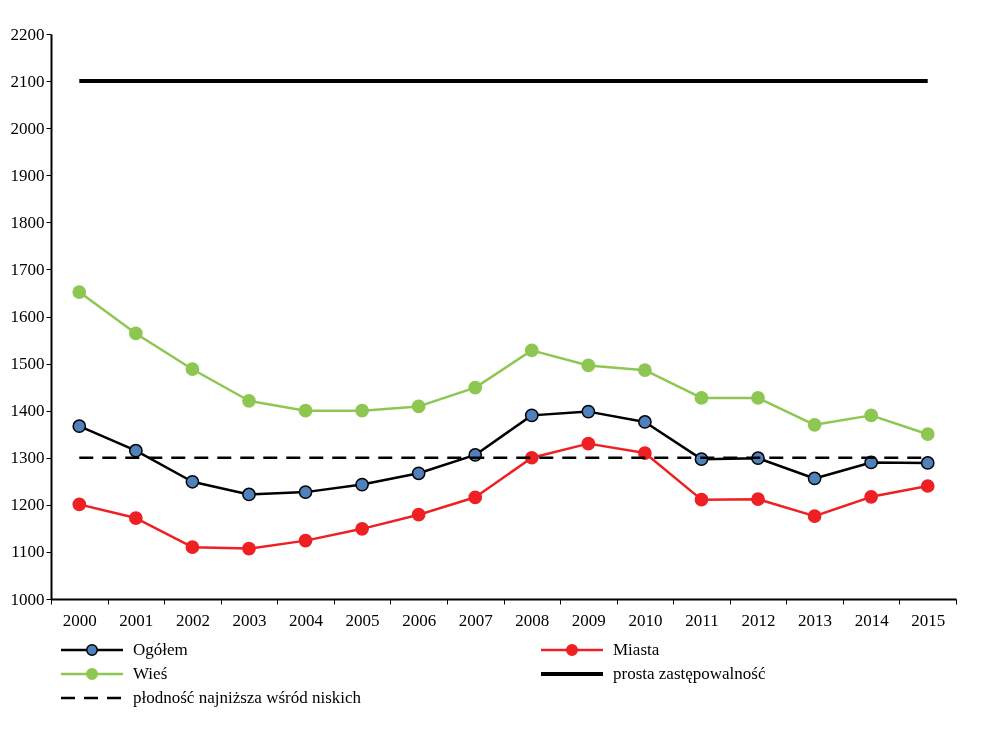  I want to click on y-tick-label: 1200, so click(27, 505).